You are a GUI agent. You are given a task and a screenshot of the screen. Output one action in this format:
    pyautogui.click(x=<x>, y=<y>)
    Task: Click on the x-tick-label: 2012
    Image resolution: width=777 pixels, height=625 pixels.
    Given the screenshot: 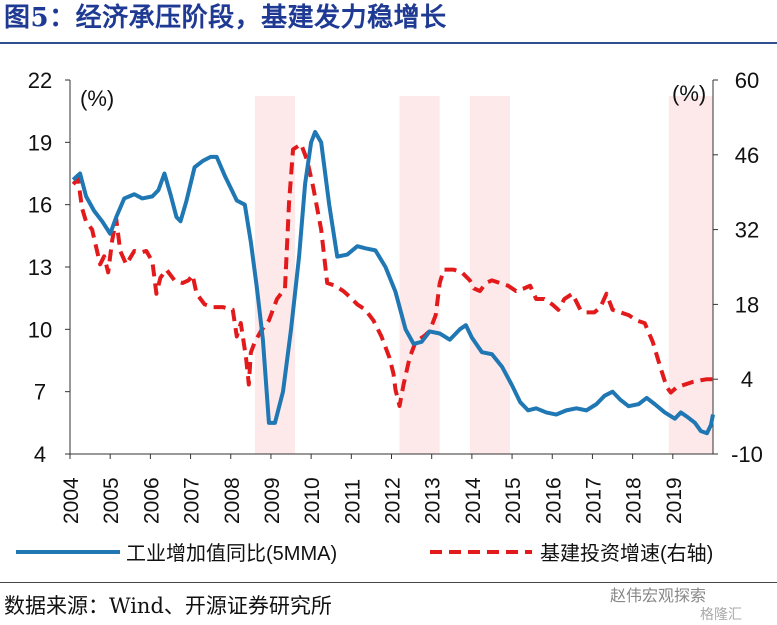 What is the action you would take?
    pyautogui.click(x=393, y=500)
    